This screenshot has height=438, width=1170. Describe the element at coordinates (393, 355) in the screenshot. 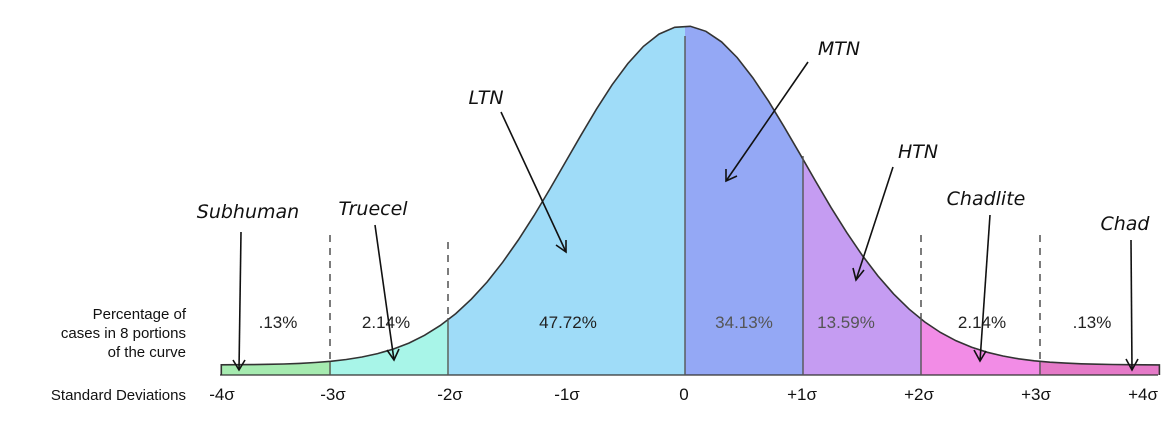

I see `arrowhead-truecel` at that location.